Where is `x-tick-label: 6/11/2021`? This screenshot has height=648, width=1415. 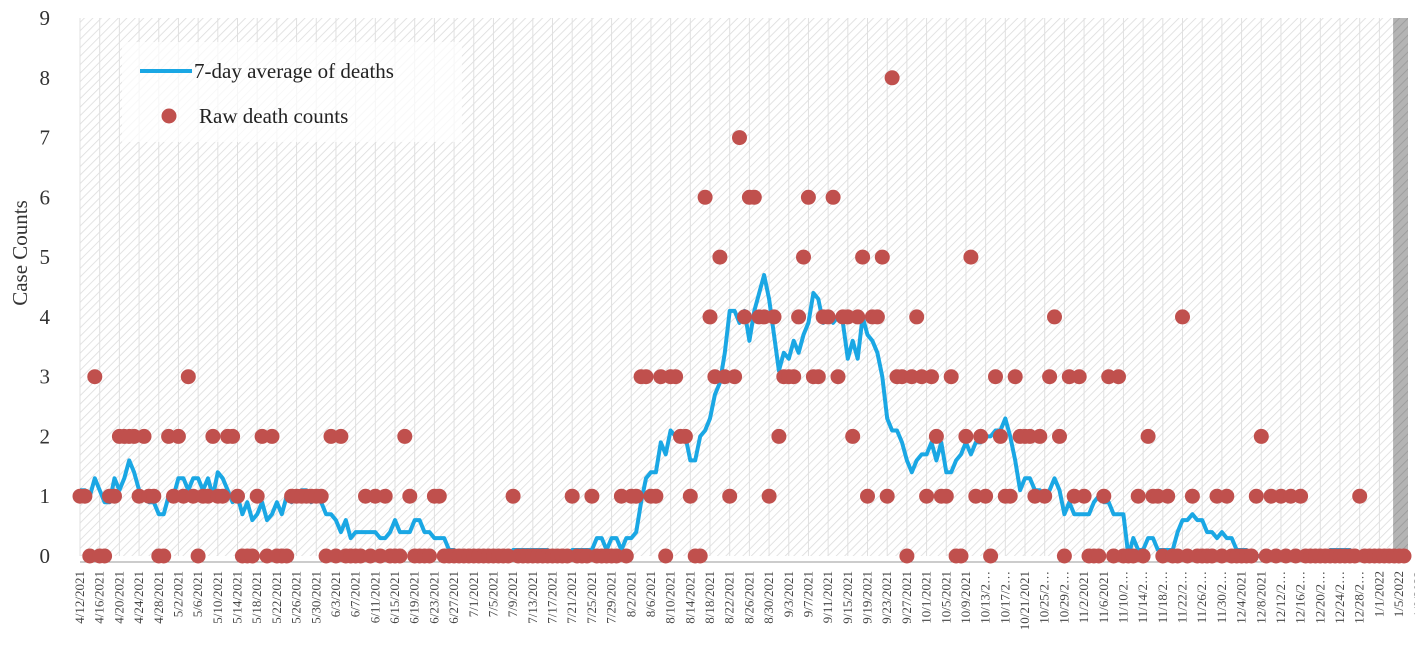
x-tick-label: 6/11/2021 is located at coordinates (374, 597).